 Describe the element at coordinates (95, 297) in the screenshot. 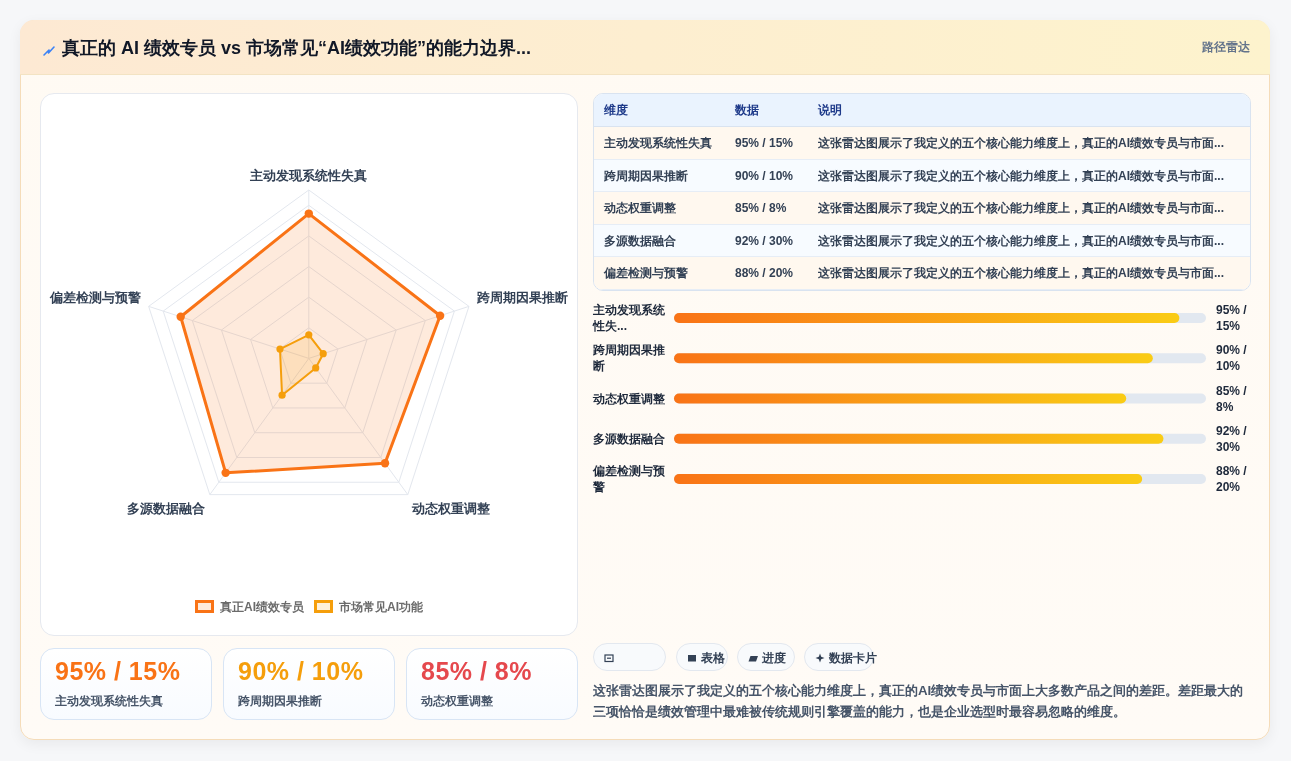

I see `spoke-label: 偏差检测与预警` at that location.